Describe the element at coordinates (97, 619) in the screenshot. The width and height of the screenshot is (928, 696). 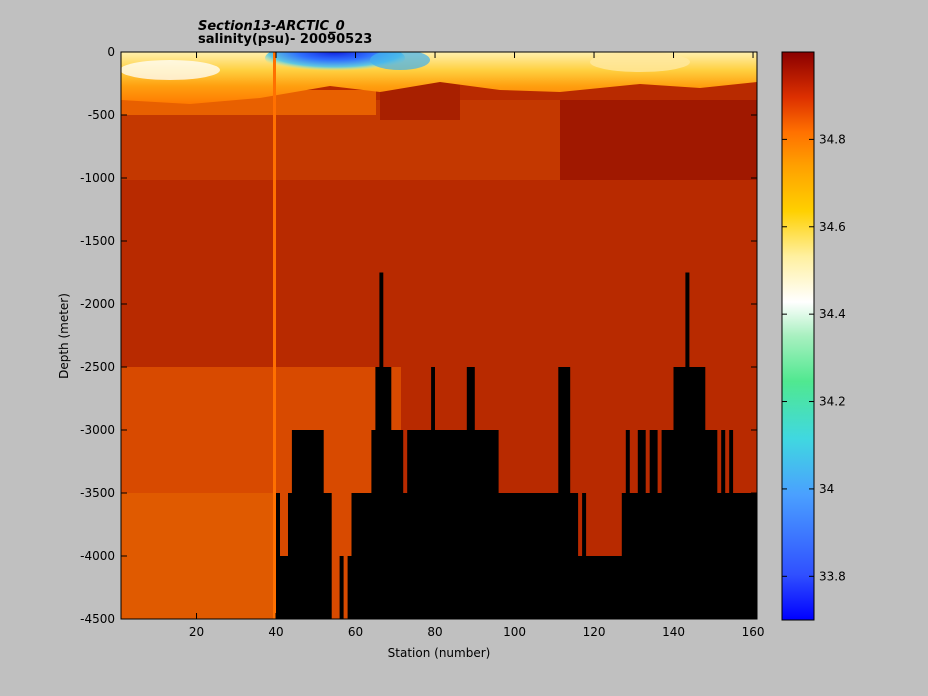
I see `y-tick-label: -4500` at that location.